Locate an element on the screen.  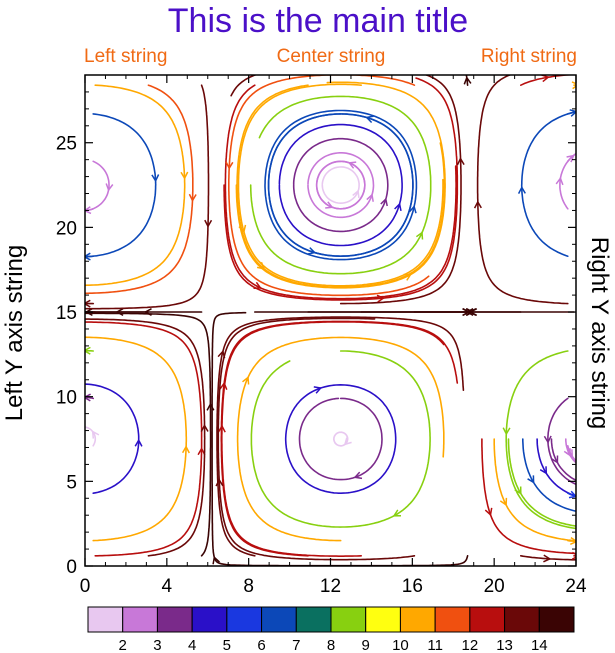
colorbar-label: 7 is located at coordinates (296, 645).